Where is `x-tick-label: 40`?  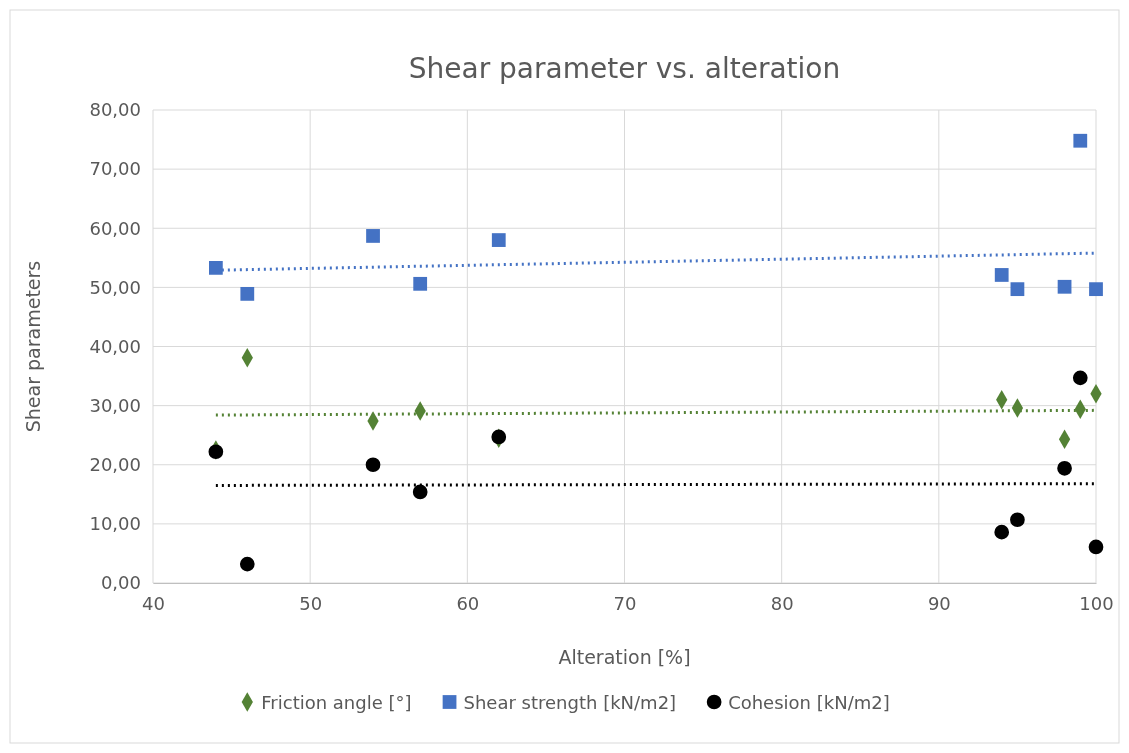
x-tick-label: 40 is located at coordinates (153, 603).